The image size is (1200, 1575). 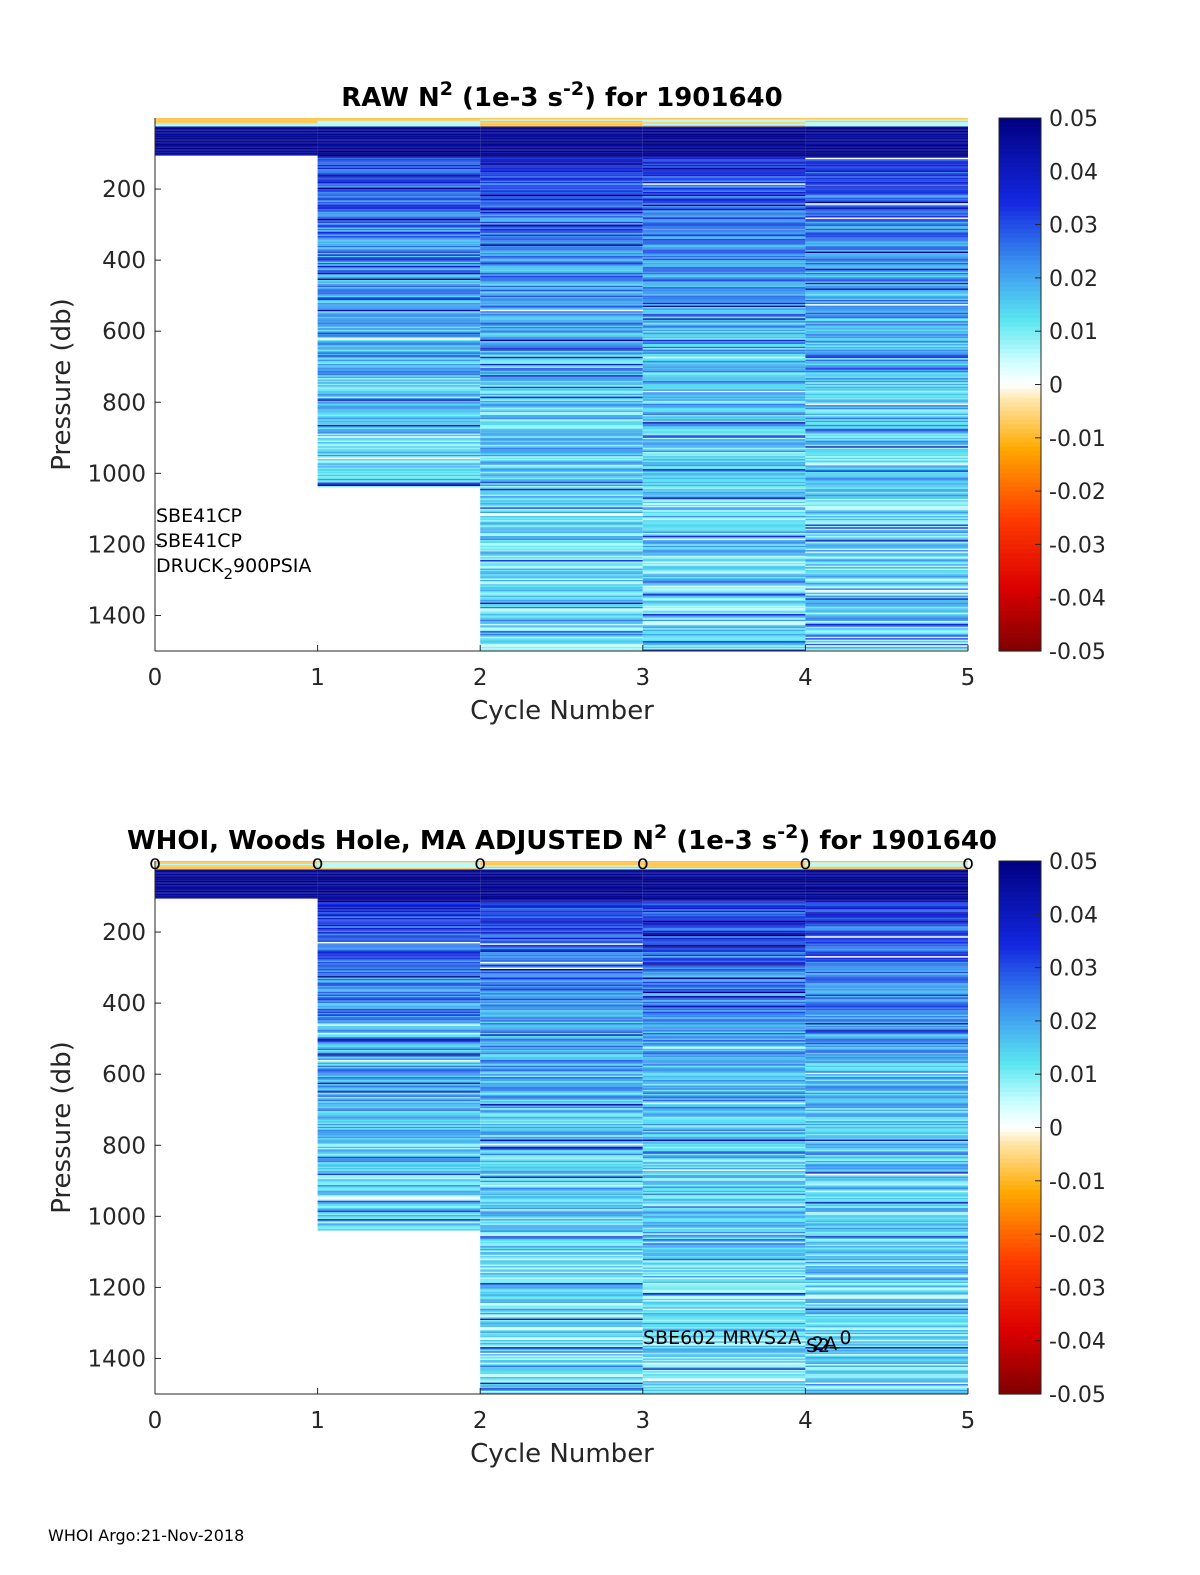 What do you see at coordinates (787, 832) in the screenshot?
I see `title-superscript: -2` at bounding box center [787, 832].